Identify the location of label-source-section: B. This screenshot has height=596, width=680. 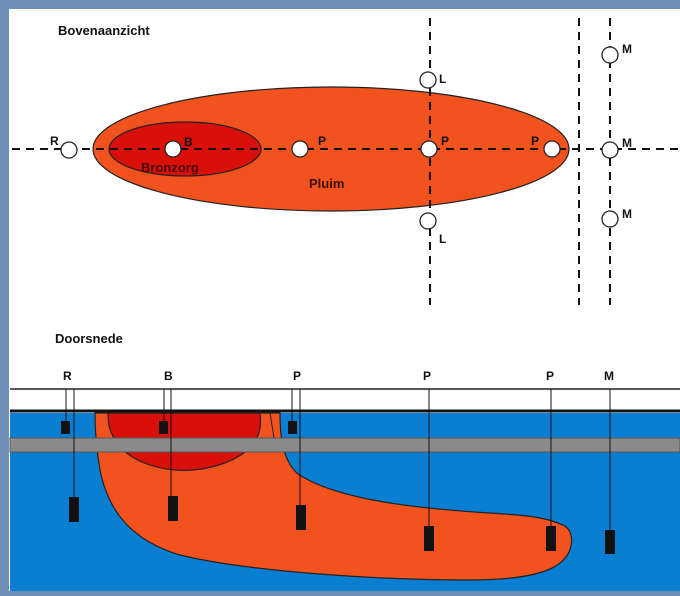
(168, 376).